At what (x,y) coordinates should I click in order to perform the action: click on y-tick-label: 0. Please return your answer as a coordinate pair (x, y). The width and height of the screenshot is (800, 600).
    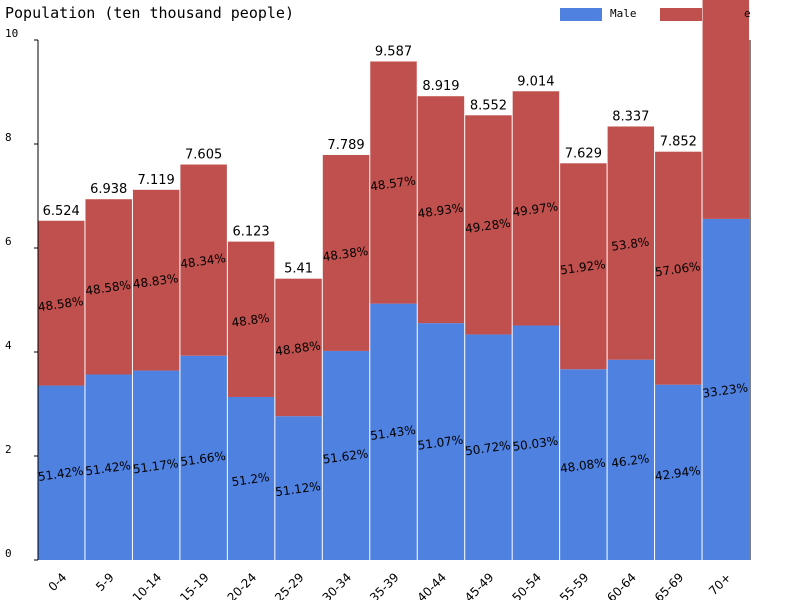
    Looking at the image, I should click on (8, 553).